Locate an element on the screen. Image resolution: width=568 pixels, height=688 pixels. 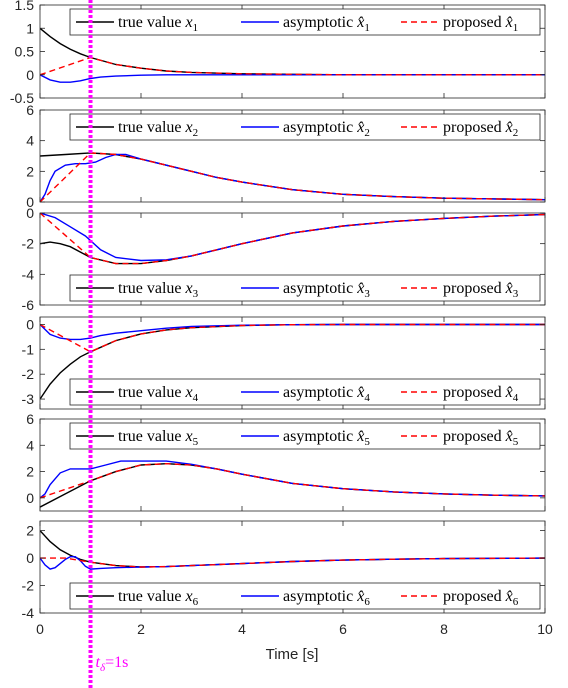
legend: true value x6 asymptotic x̂6 proposed x̂6 is located at coordinates (305, 596).